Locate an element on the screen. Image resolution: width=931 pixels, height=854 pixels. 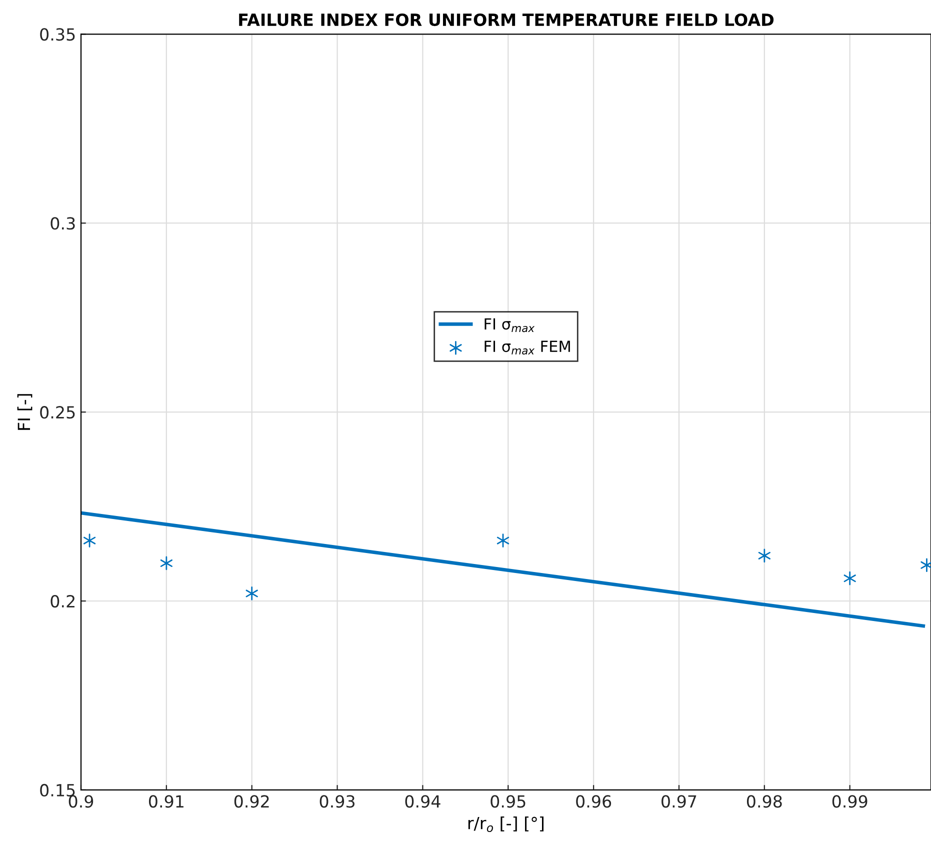
x-tick-label: 0.97 is located at coordinates (679, 801).